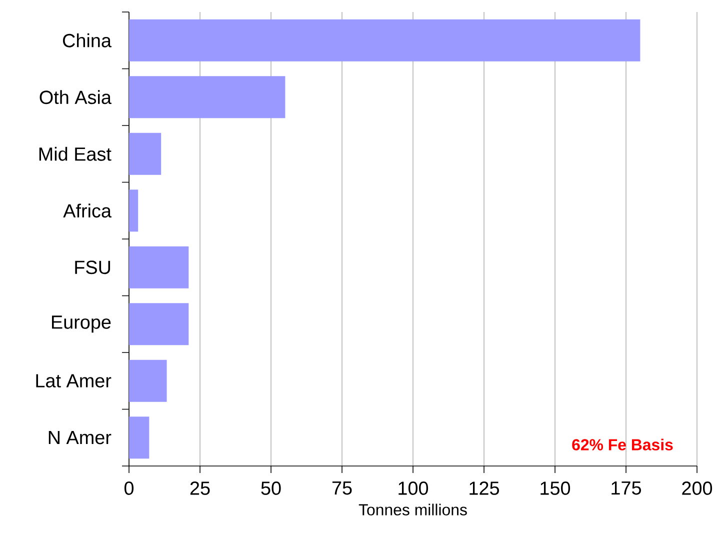 This screenshot has height=539, width=720. I want to click on x-tick-label: 200, so click(697, 488).